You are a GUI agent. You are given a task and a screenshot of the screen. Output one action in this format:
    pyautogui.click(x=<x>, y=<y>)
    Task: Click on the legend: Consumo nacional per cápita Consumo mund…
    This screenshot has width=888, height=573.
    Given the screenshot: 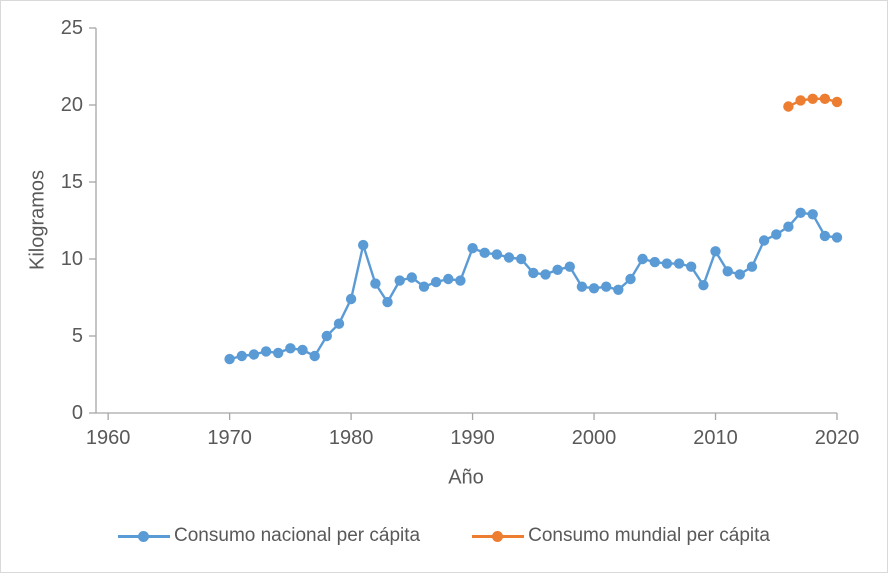 What is the action you would take?
    pyautogui.click(x=444, y=536)
    